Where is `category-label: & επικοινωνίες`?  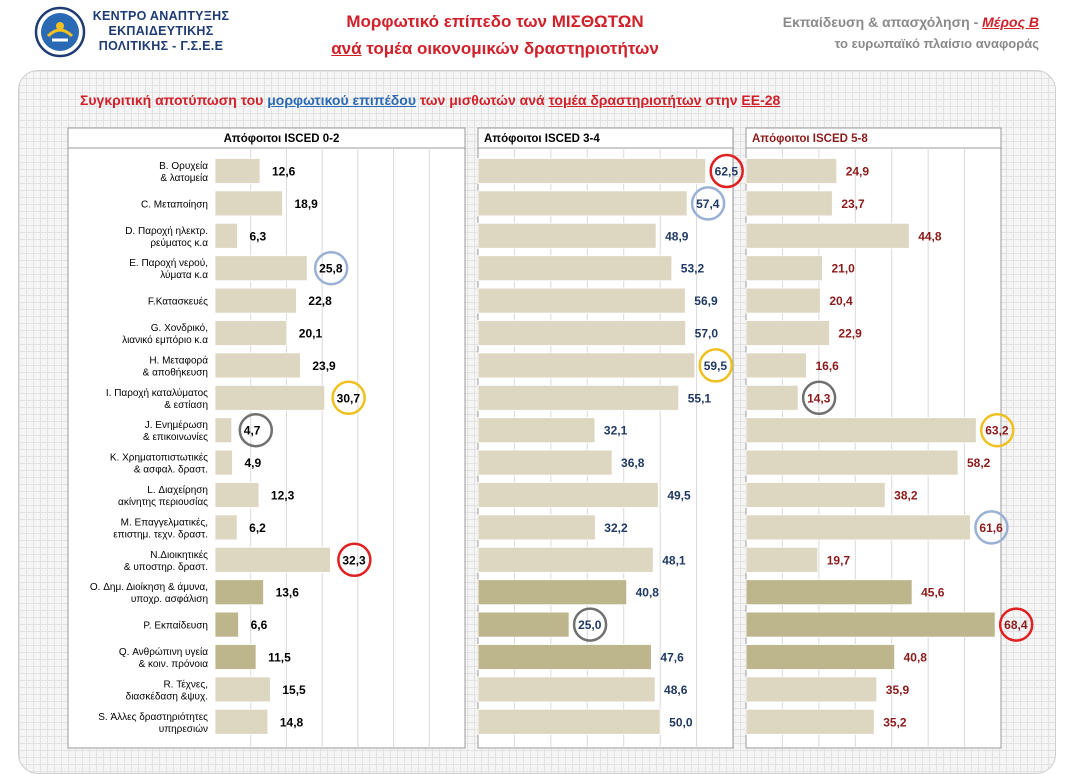 category-label: & επικοινωνίες is located at coordinates (175, 437).